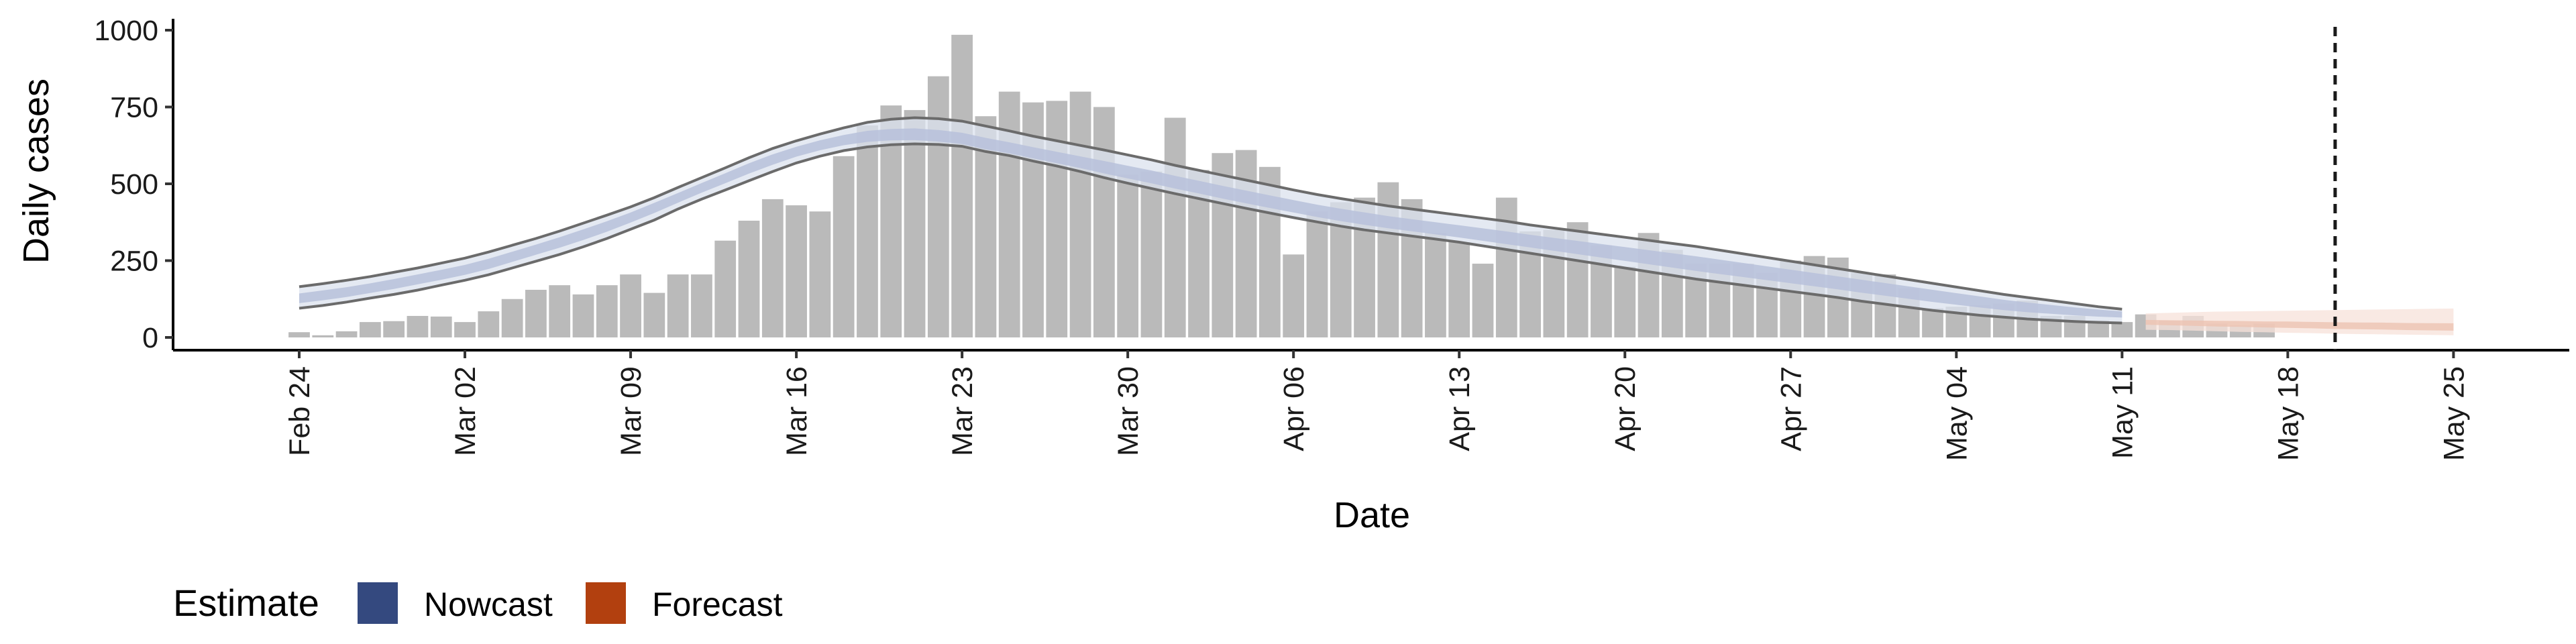  Describe the element at coordinates (717, 604) in the screenshot. I see `legend-label-forecast: Forecast` at that location.